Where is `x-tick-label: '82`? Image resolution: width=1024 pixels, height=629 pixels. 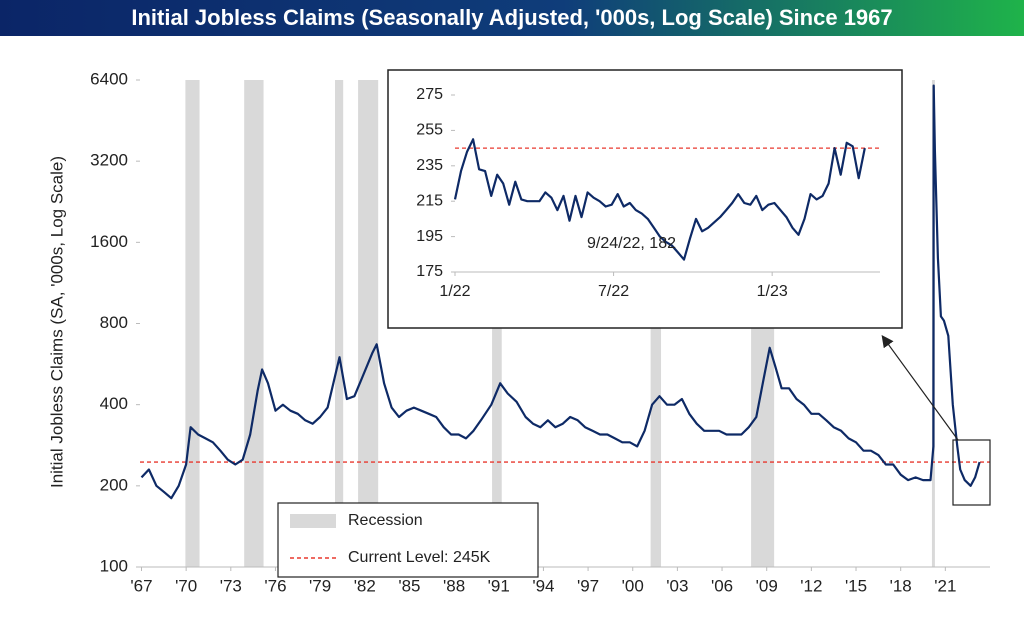 x-tick-label: '82 is located at coordinates (365, 585).